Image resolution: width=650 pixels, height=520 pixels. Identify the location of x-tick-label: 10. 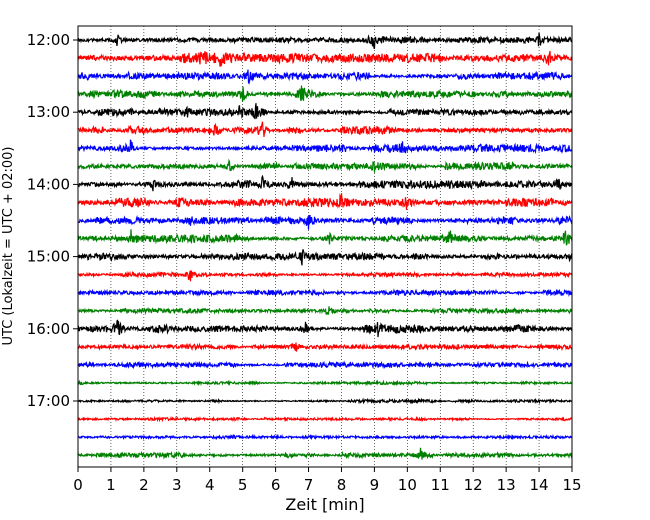
(407, 485).